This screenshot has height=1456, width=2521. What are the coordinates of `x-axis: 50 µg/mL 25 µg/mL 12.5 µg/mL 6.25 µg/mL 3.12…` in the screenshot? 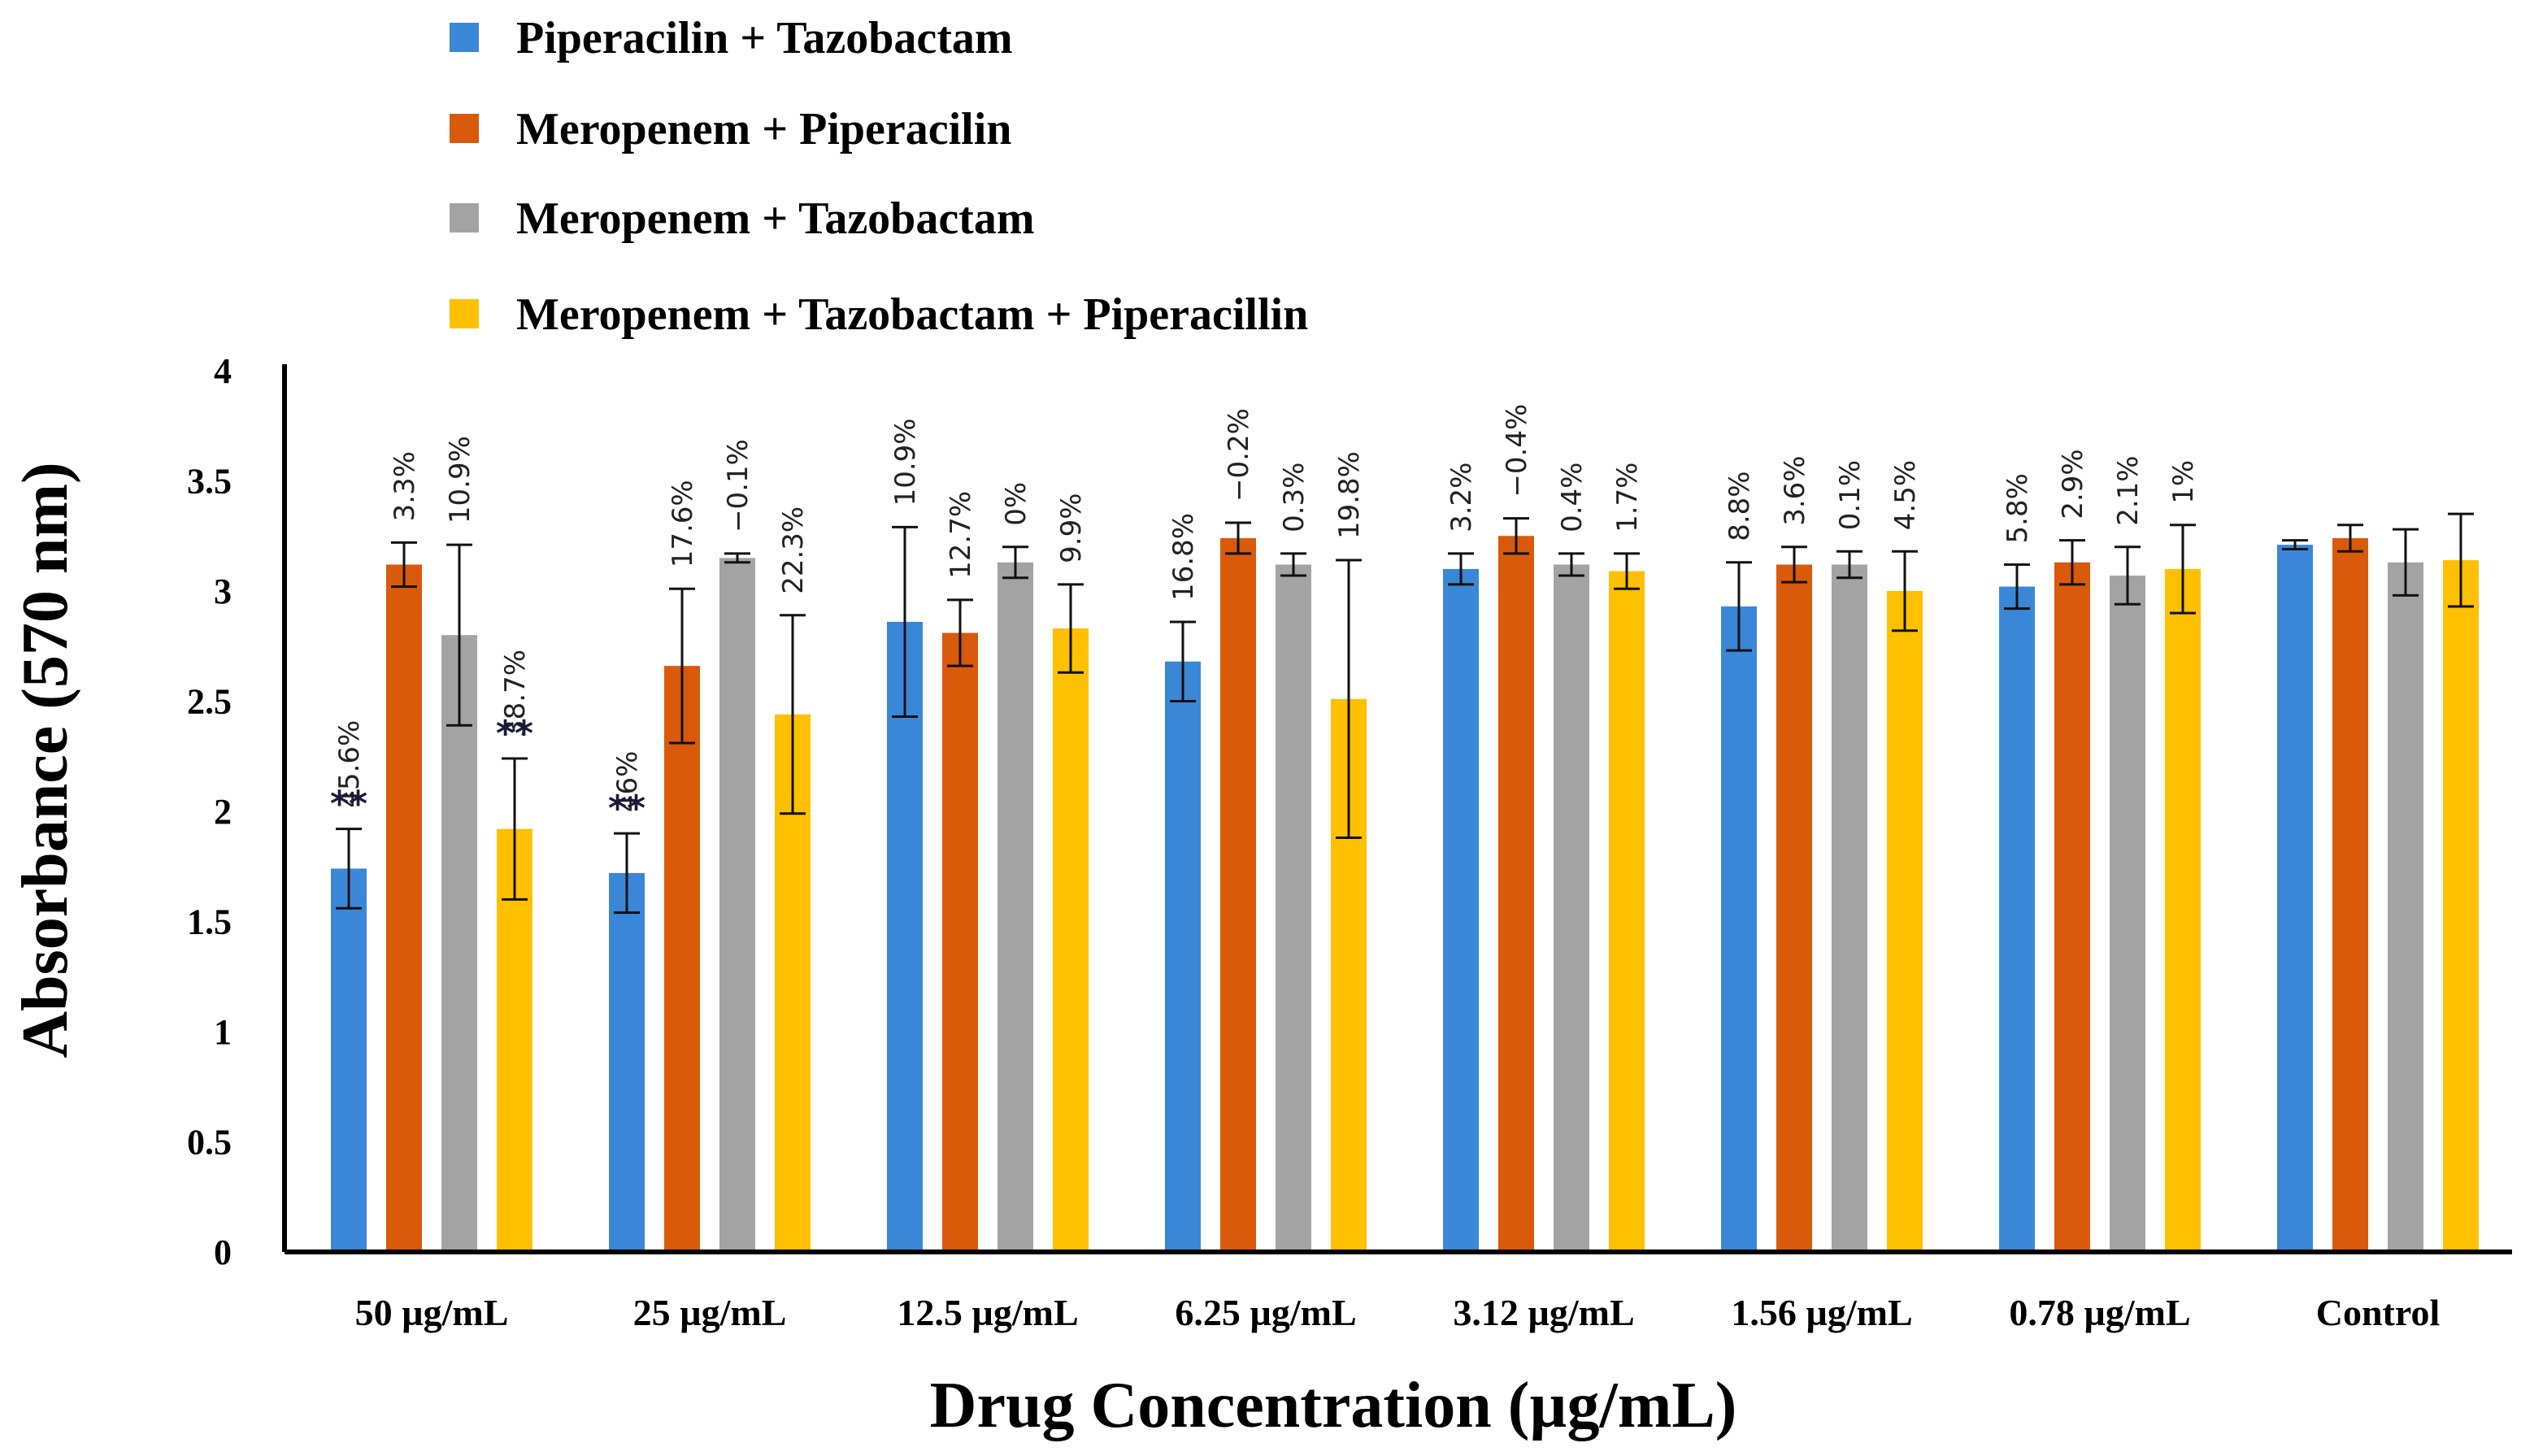 It's located at (1398, 1292).